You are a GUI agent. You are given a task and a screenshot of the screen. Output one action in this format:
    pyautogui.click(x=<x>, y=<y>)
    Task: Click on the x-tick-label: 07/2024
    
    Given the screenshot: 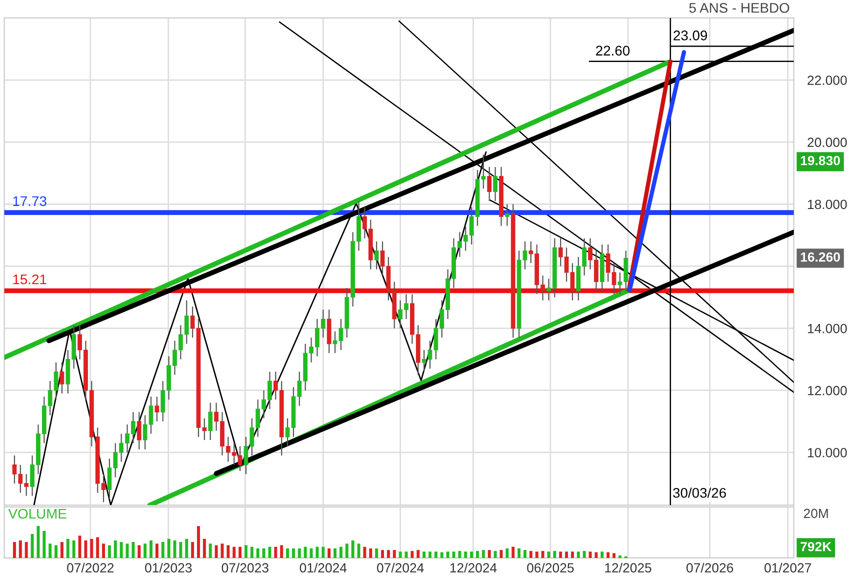 What is the action you would take?
    pyautogui.click(x=400, y=567)
    